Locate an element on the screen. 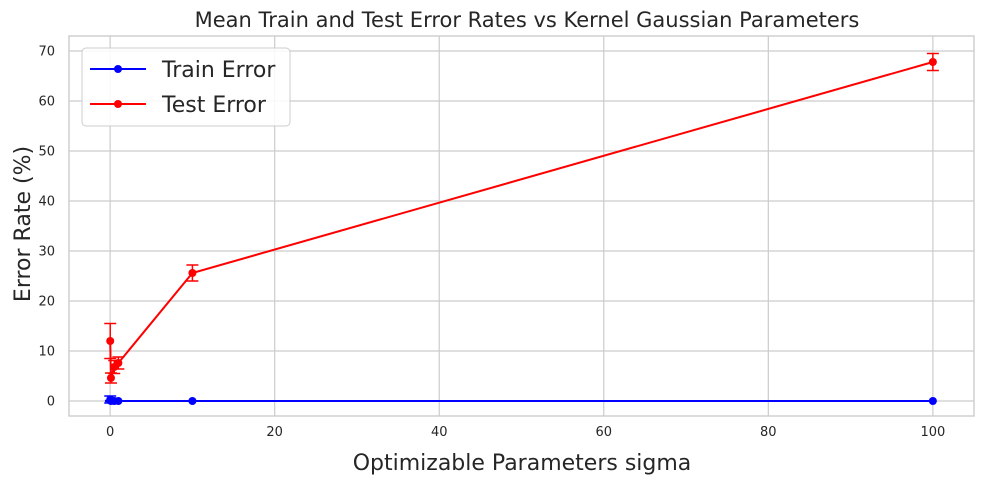 The height and width of the screenshot is (484, 984). legend-test-marker is located at coordinates (118, 104).